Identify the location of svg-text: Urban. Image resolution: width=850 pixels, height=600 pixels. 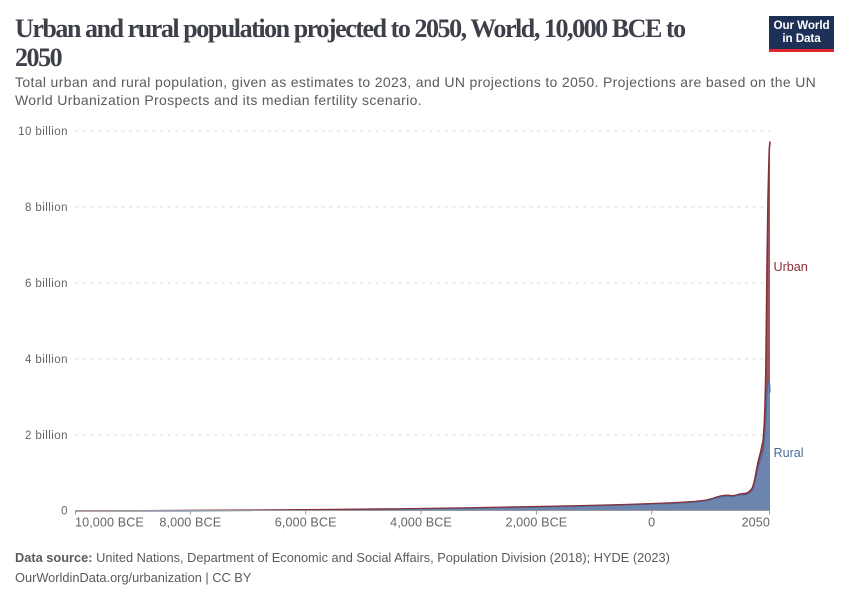
(791, 267).